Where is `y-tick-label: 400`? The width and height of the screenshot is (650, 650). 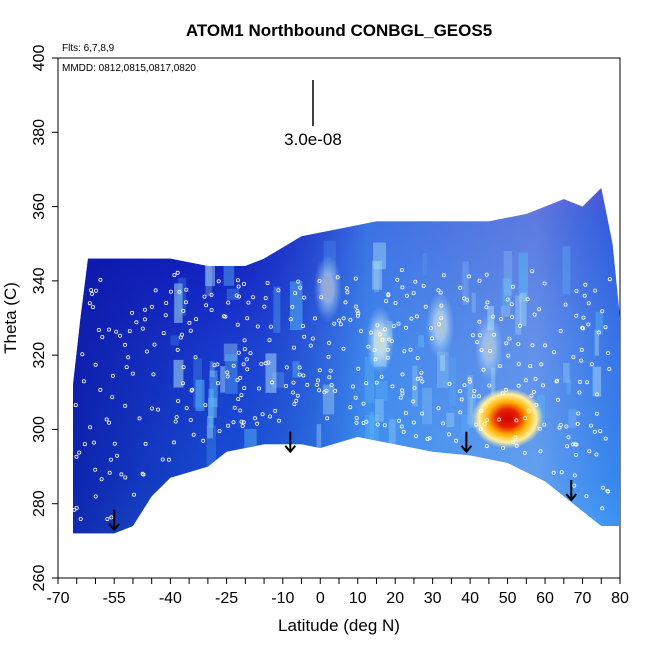
y-tick-label: 400 is located at coordinates (39, 58).